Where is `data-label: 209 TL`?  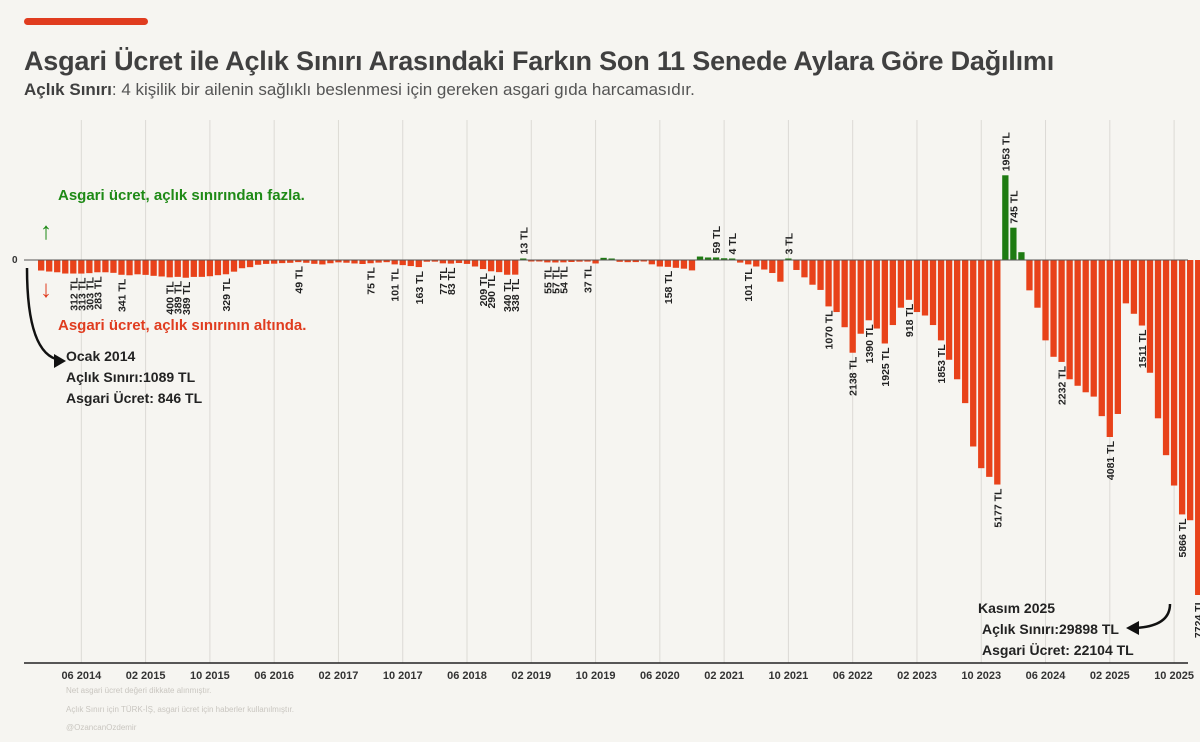
data-label: 209 TL is located at coordinates (484, 289).